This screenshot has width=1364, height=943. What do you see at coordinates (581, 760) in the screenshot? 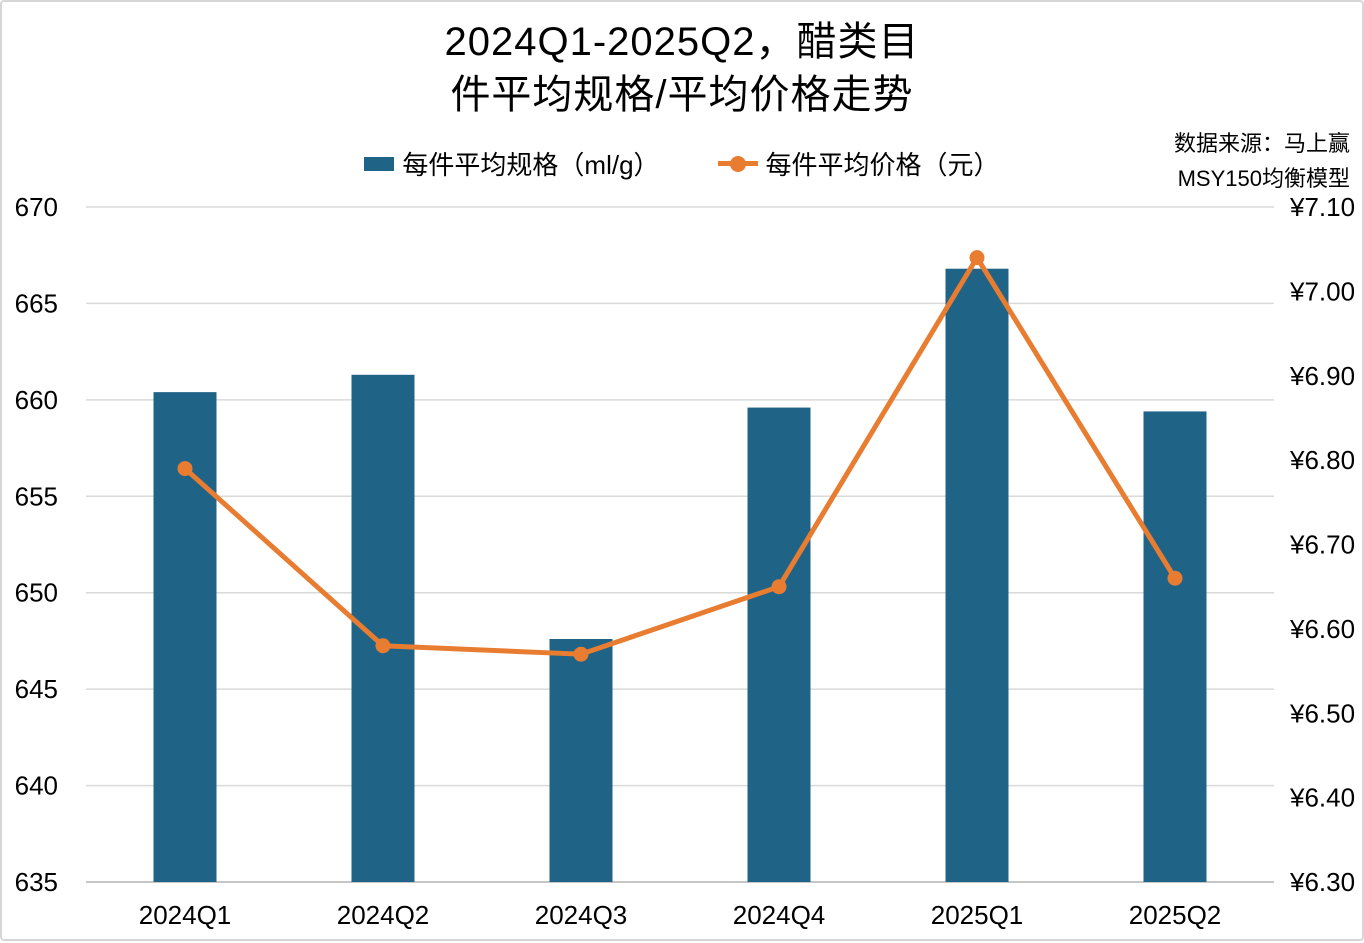
I see `bar-2024Q3` at bounding box center [581, 760].